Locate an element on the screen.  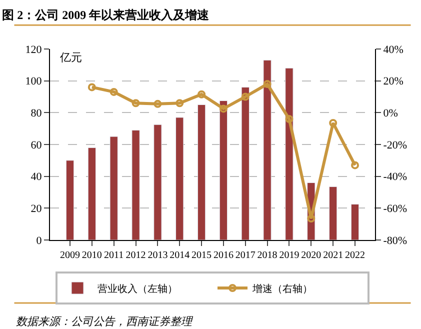
annotation: 亿元 is located at coordinates (70, 58).